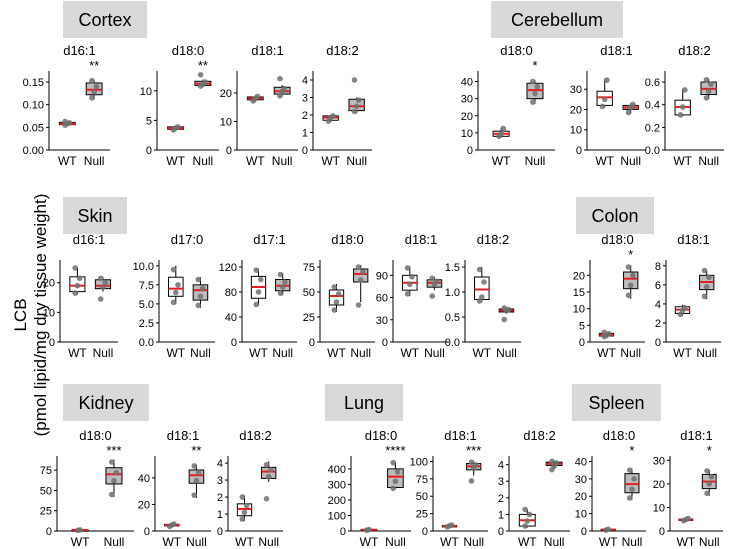 Image resolution: width=729 pixels, height=549 pixels. What do you see at coordinates (579, 293) in the screenshot?
I see `y-tick-label: 15` at bounding box center [579, 293].